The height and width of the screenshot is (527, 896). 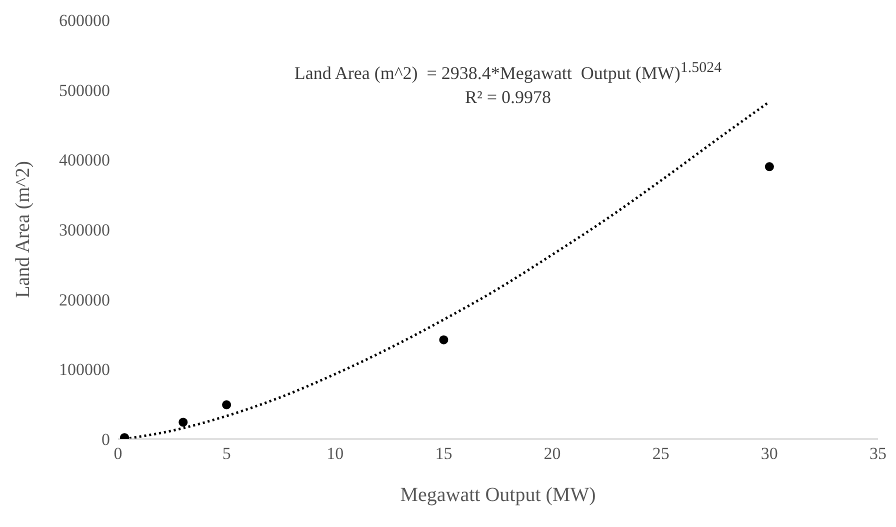 What do you see at coordinates (335, 454) in the screenshot?
I see `x-tick-label: 10` at bounding box center [335, 454].